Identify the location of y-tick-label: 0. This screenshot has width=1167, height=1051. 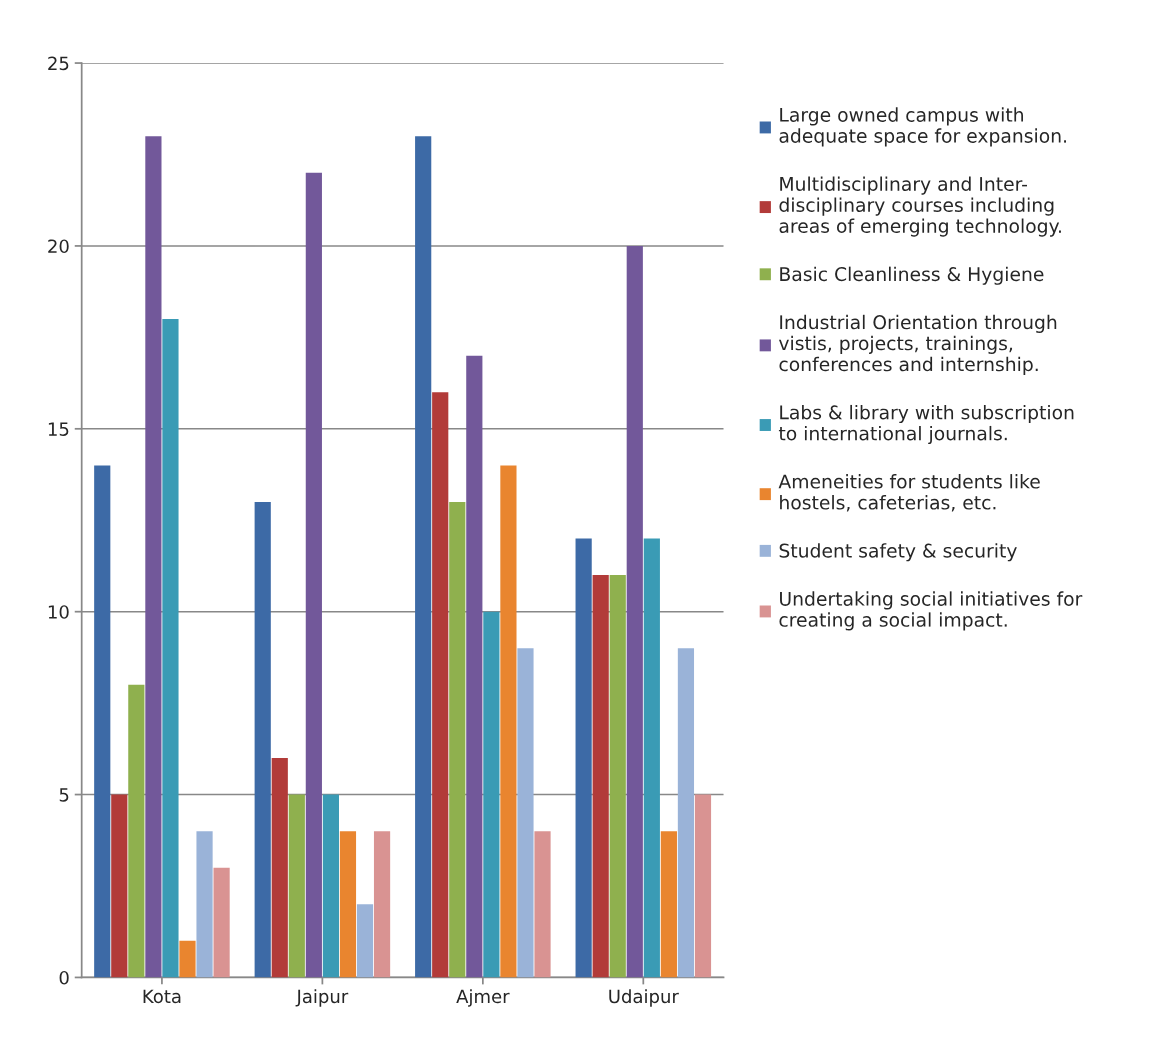
(64, 977).